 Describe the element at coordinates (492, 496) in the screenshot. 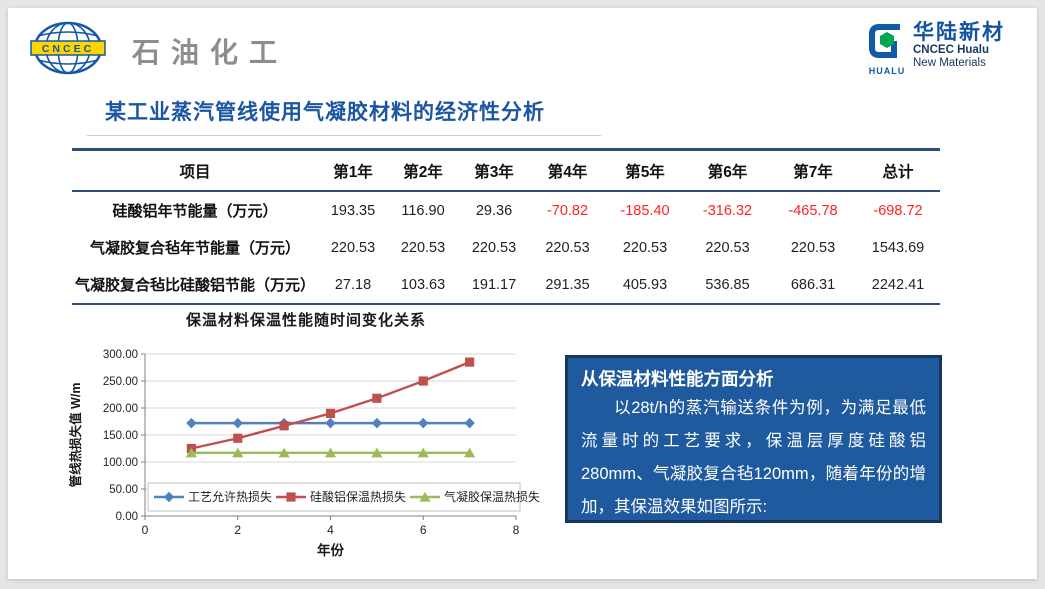

I see `legend-label: 气凝胶保温热损失` at that location.